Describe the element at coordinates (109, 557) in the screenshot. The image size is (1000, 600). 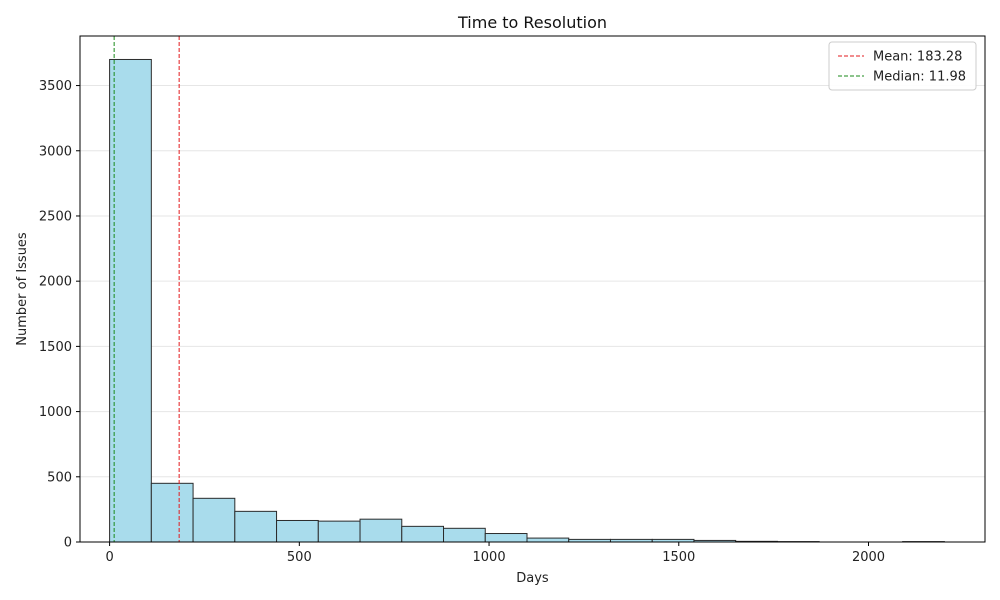
I see `x-tick-label: 0` at that location.